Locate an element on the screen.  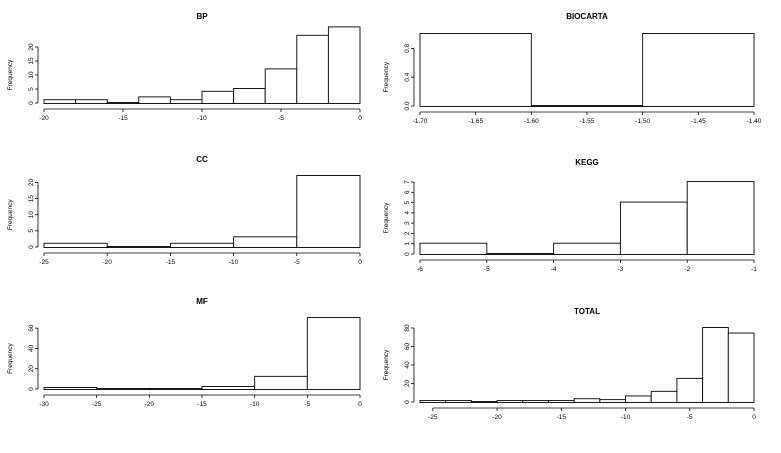
y-tick-label: 3 is located at coordinates (407, 223).